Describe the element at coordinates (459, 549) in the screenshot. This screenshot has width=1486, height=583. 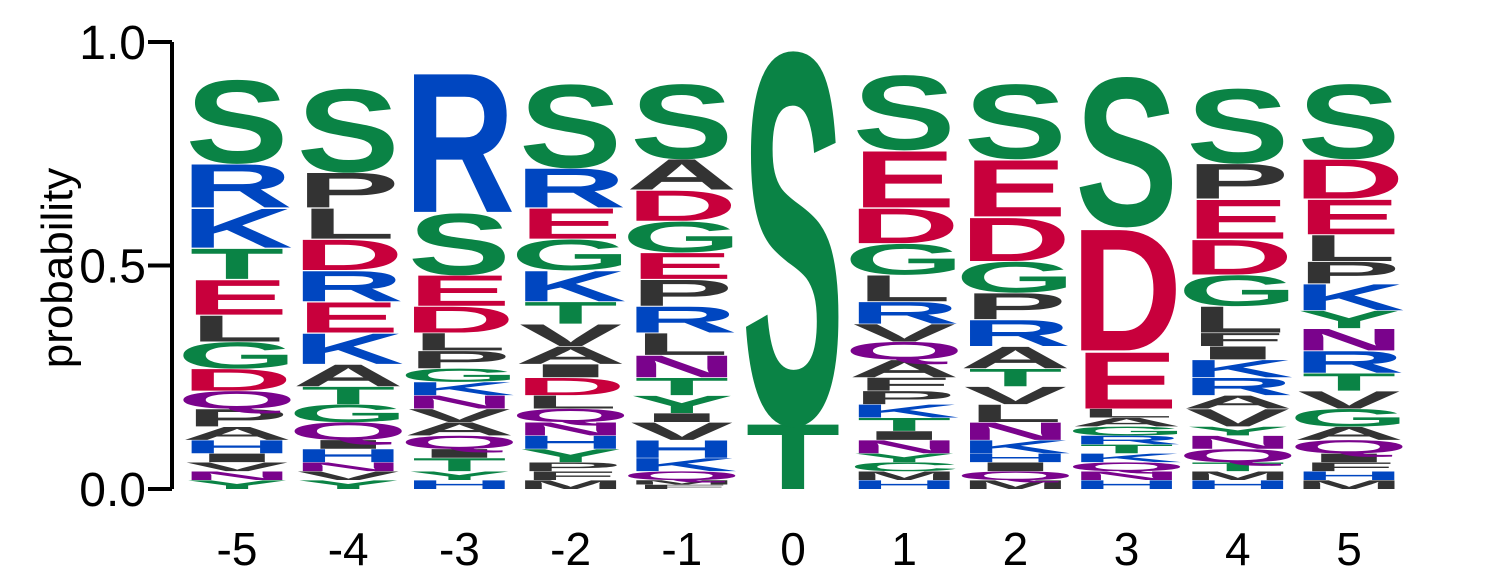
I see `x-tick-label: -3` at that location.